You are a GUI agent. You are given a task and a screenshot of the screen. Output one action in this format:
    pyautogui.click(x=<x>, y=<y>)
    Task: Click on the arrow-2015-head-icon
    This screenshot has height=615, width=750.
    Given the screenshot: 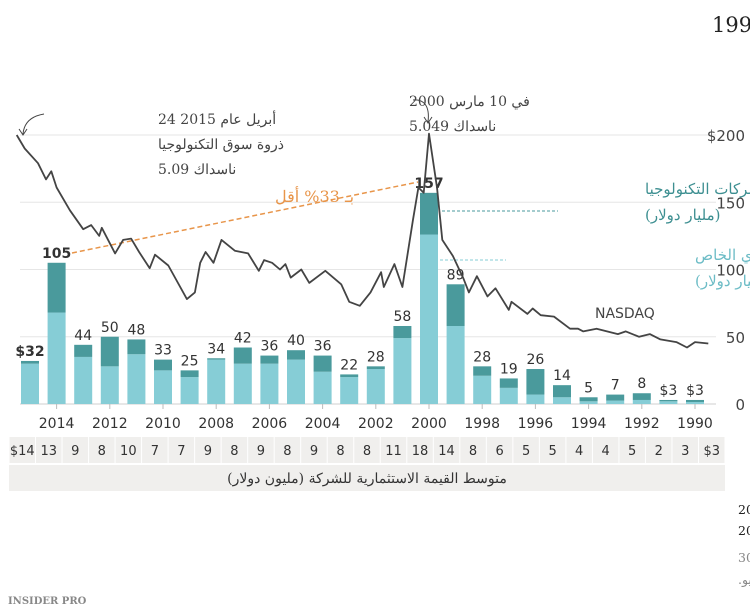 What is the action you would take?
    pyautogui.click(x=23, y=132)
    